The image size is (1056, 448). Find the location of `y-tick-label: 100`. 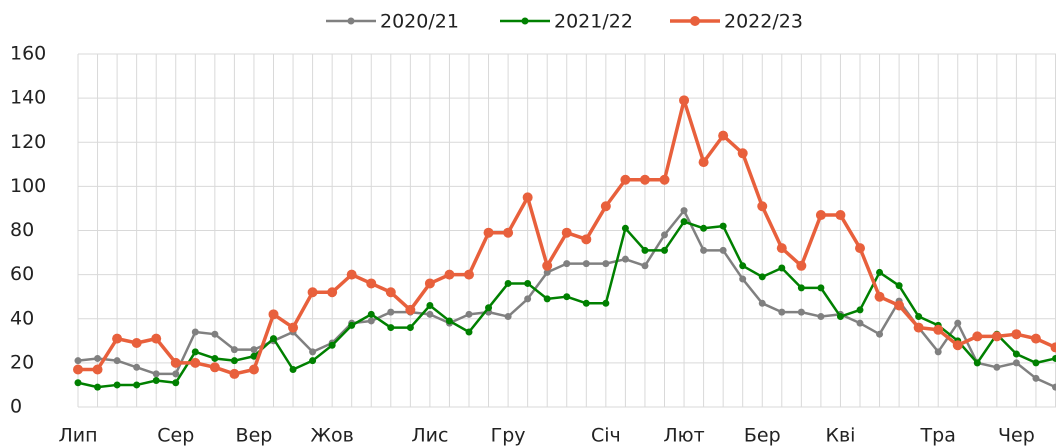

y-tick-label: 100 is located at coordinates (28, 186).